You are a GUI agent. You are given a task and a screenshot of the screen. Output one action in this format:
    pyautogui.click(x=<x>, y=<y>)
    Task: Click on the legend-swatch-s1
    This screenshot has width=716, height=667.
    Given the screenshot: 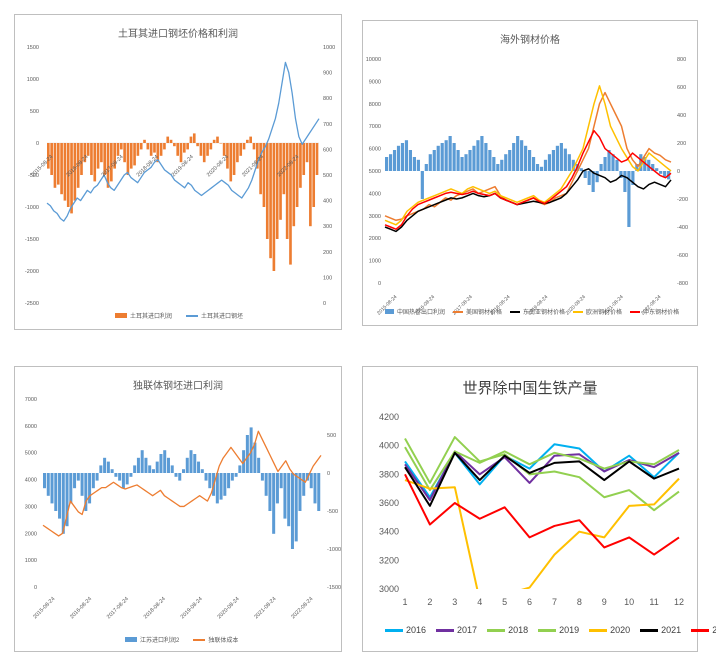 What is the action you would take?
    pyautogui.click(x=458, y=311)
    